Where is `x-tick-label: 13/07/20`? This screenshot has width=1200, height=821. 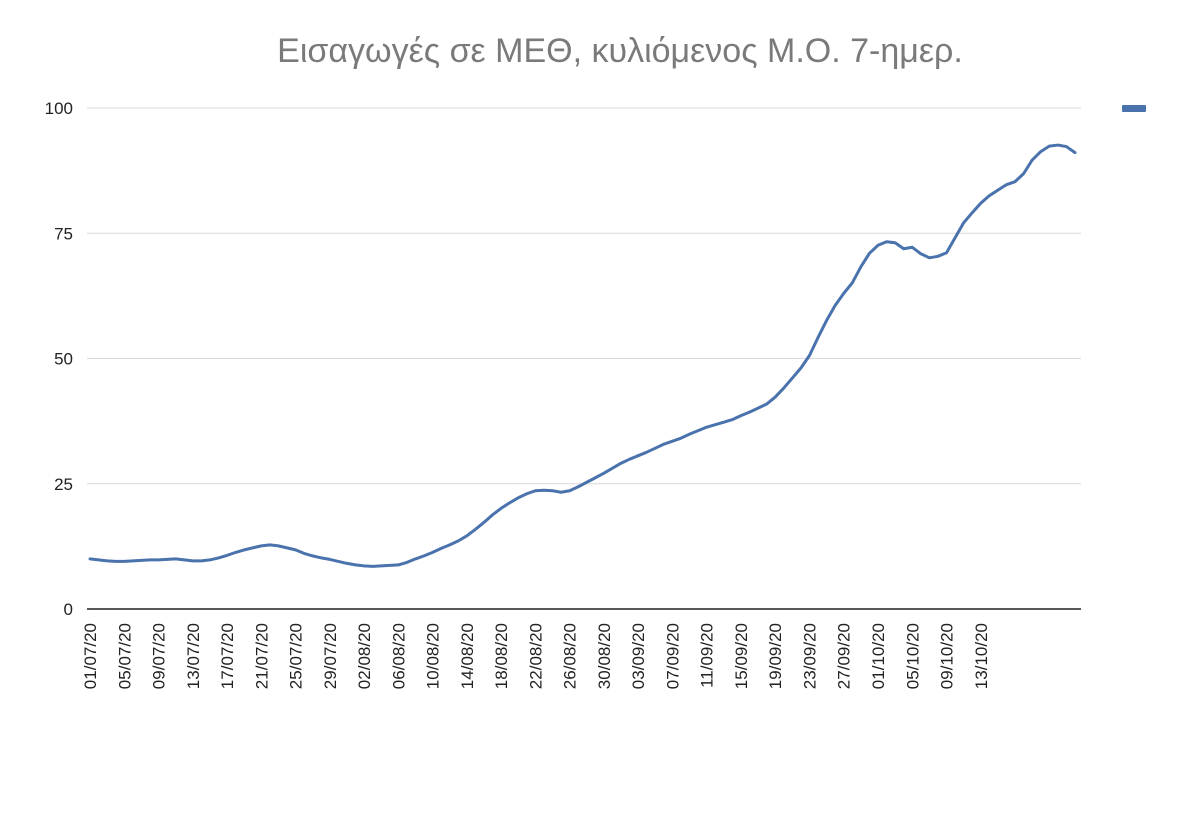 x-tick-label: 13/07/20 is located at coordinates (193, 656).